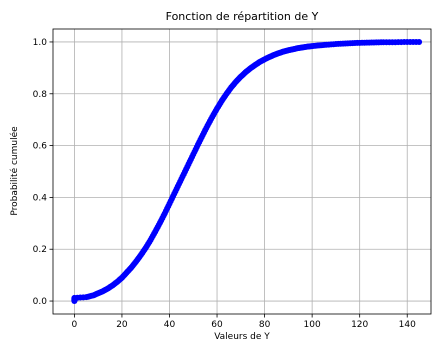  What do you see at coordinates (122, 325) in the screenshot?
I see `x-tick-label: 20` at bounding box center [122, 325].